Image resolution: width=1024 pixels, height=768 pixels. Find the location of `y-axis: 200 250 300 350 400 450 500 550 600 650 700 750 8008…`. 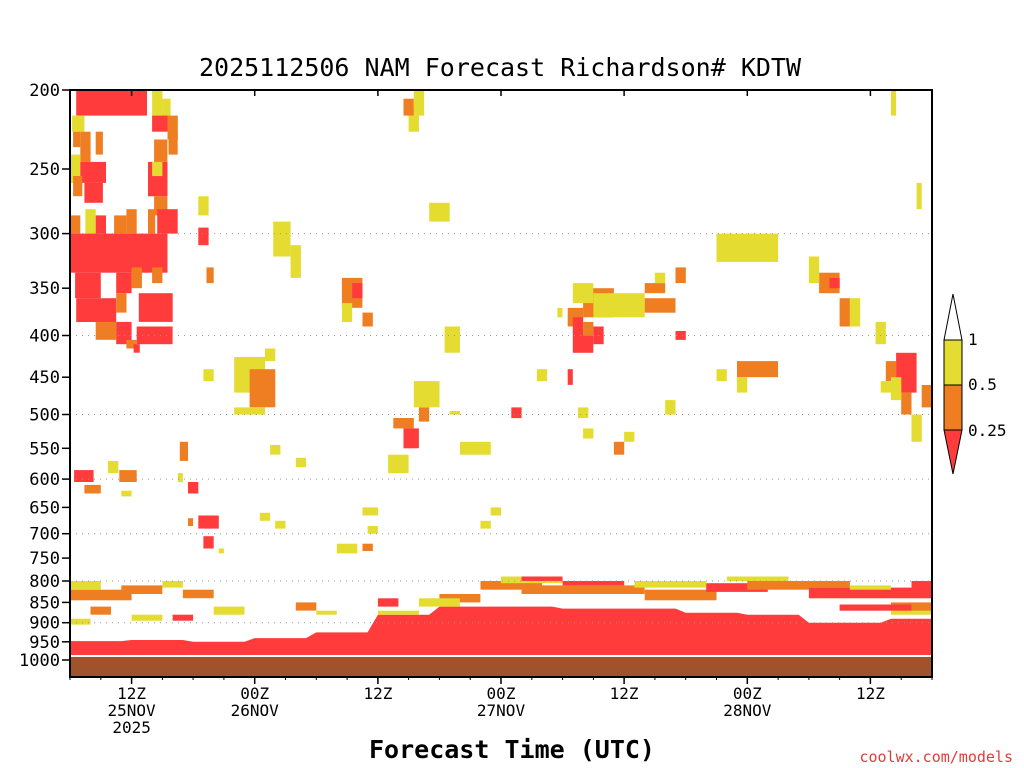

y-axis: 200 250 300 350 400 450 500 550 600 650 700 750 8008… is located at coordinates (44, 376).